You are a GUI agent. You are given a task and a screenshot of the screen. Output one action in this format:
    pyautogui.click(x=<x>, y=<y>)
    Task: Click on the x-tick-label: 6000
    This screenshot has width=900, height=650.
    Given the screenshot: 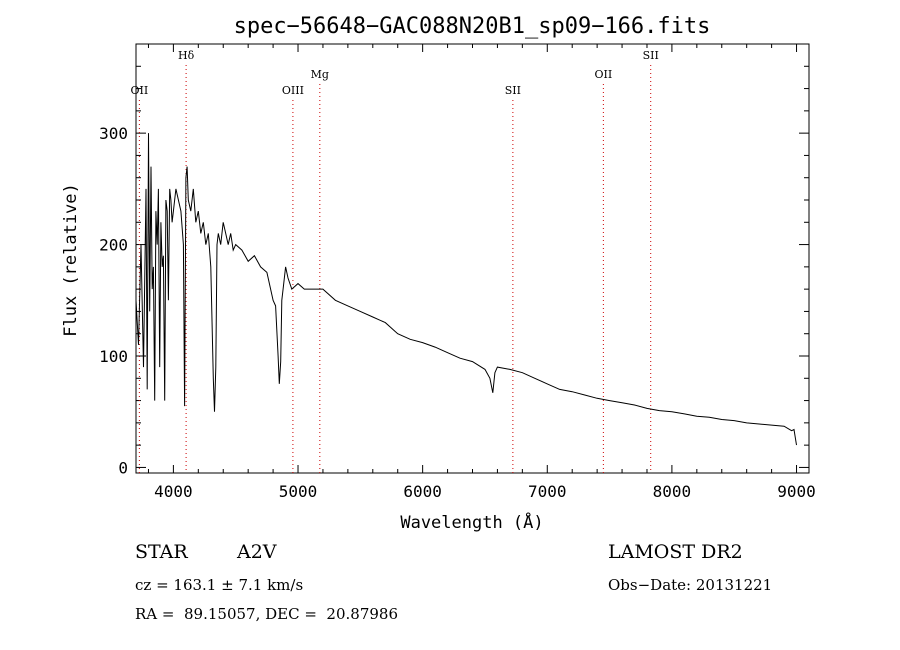 What is the action you would take?
    pyautogui.click(x=422, y=491)
    